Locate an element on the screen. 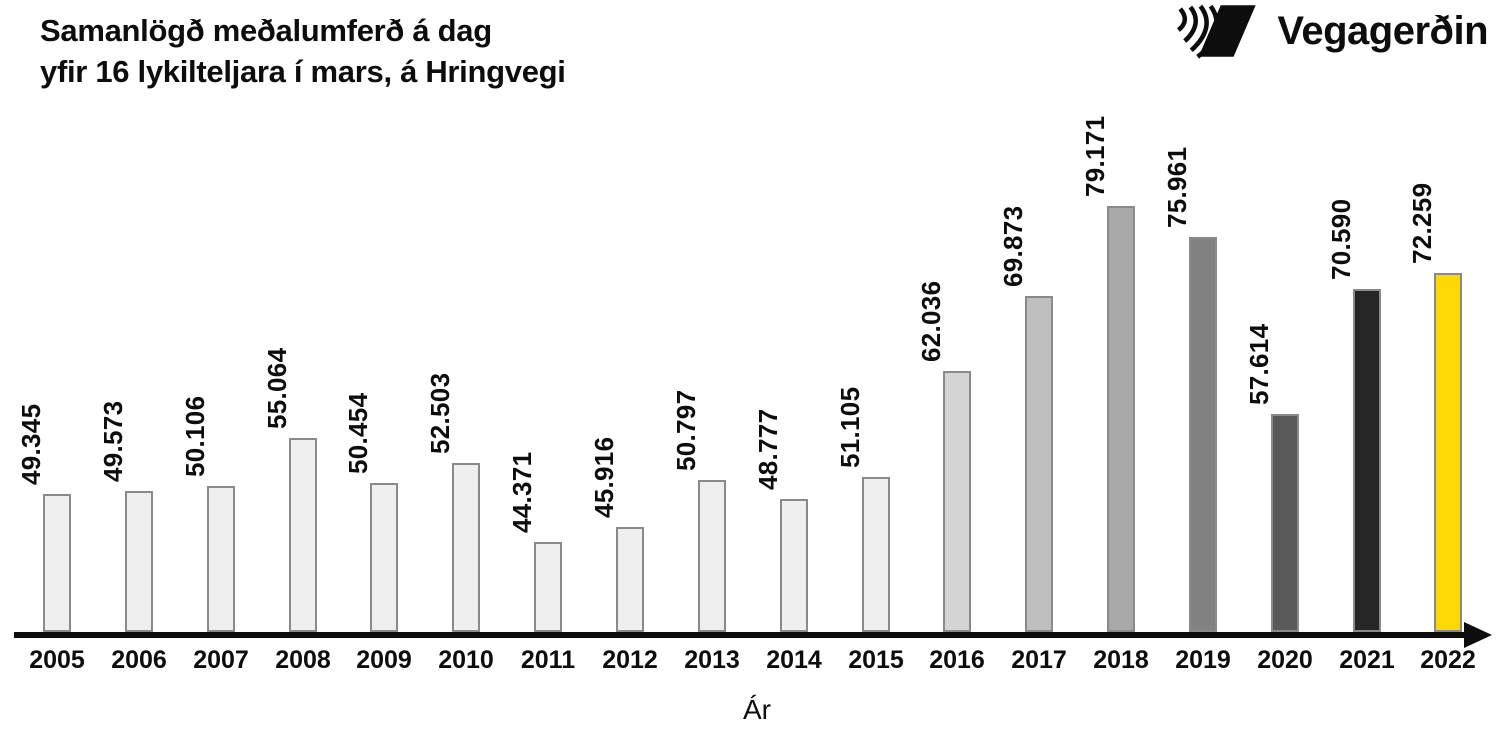  bar-value-label-2008: 55.064 is located at coordinates (277, 388).